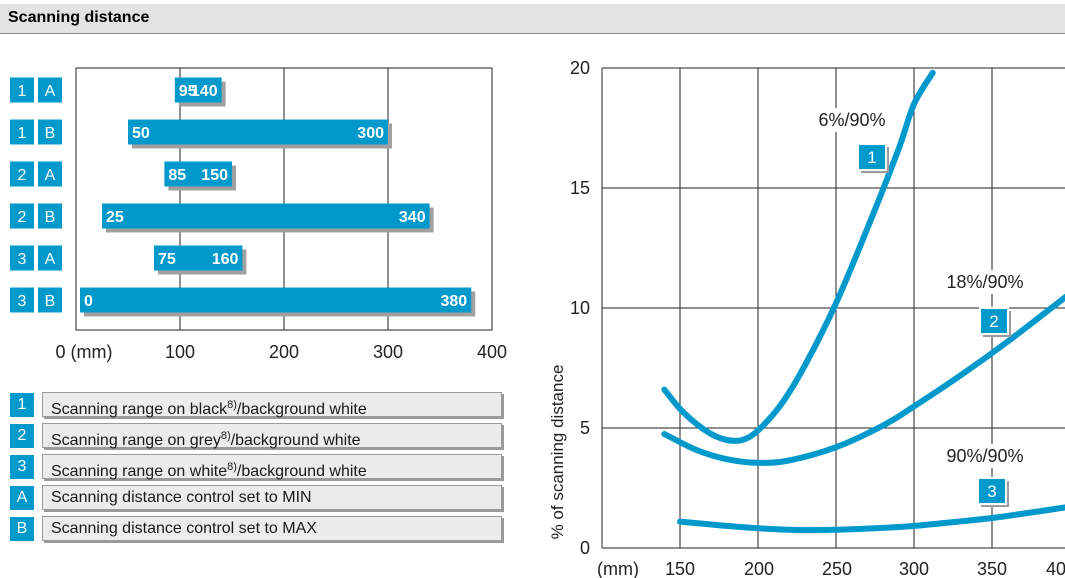 The height and width of the screenshot is (578, 1065). What do you see at coordinates (22, 405) in the screenshot?
I see `legend-badge: 1` at bounding box center [22, 405].